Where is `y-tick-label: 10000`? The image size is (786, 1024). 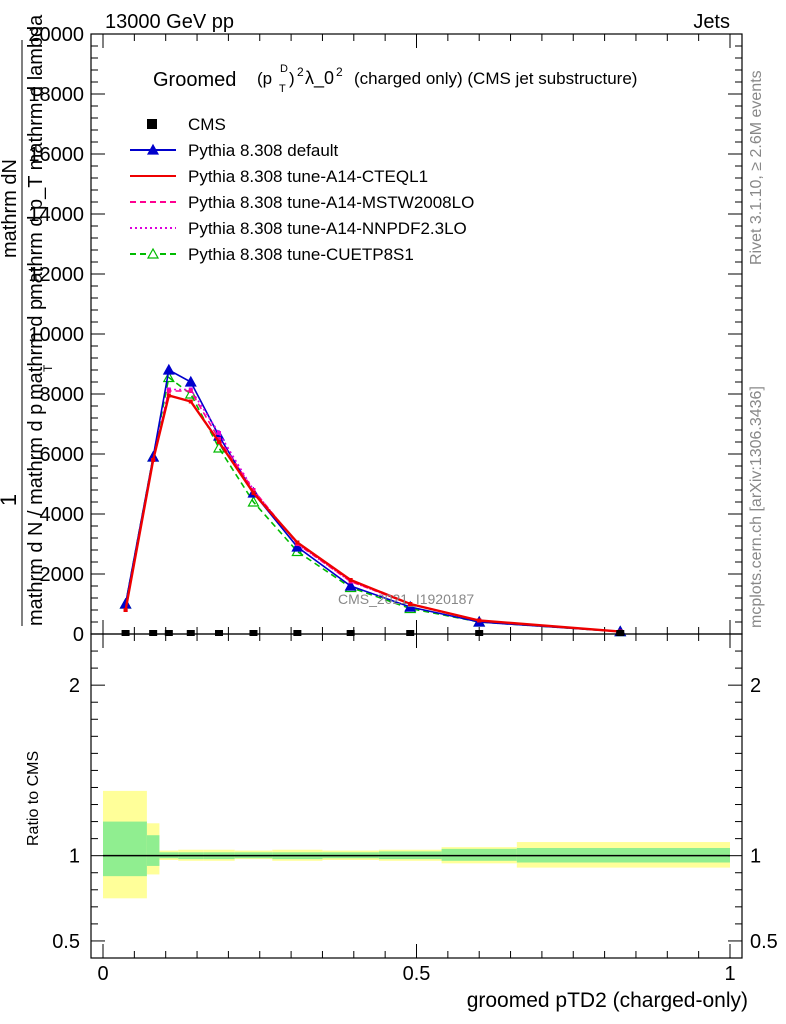
y-tick-label: 10000 is located at coordinates (56, 335).